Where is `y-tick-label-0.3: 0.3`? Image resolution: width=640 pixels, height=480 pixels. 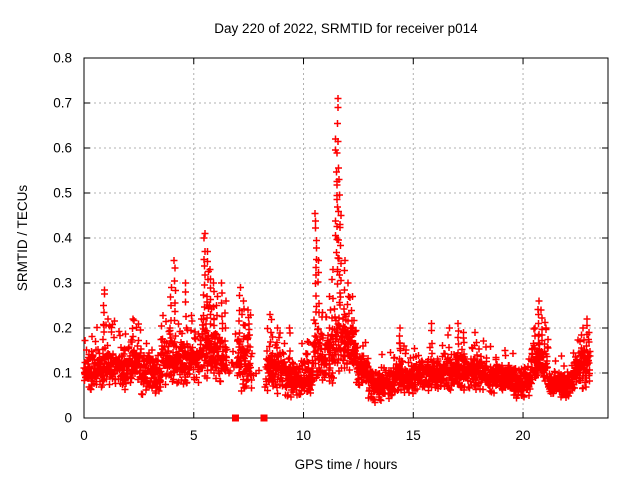
y-tick-label-0.3: 0.3 is located at coordinates (62, 283).